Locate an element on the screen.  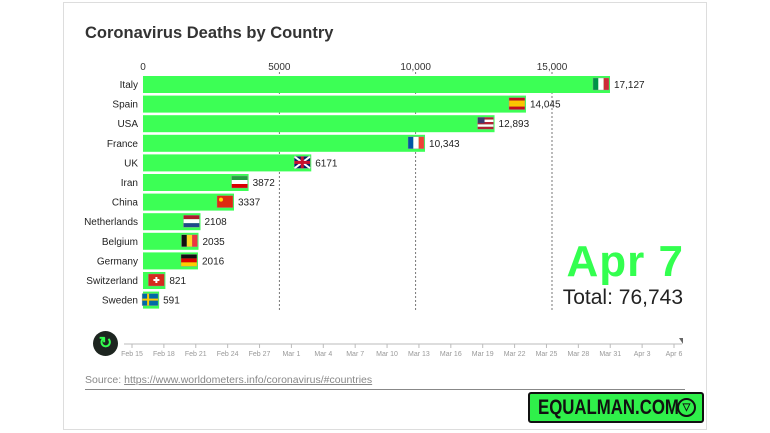
value-label: 10,343 is located at coordinates (444, 144).